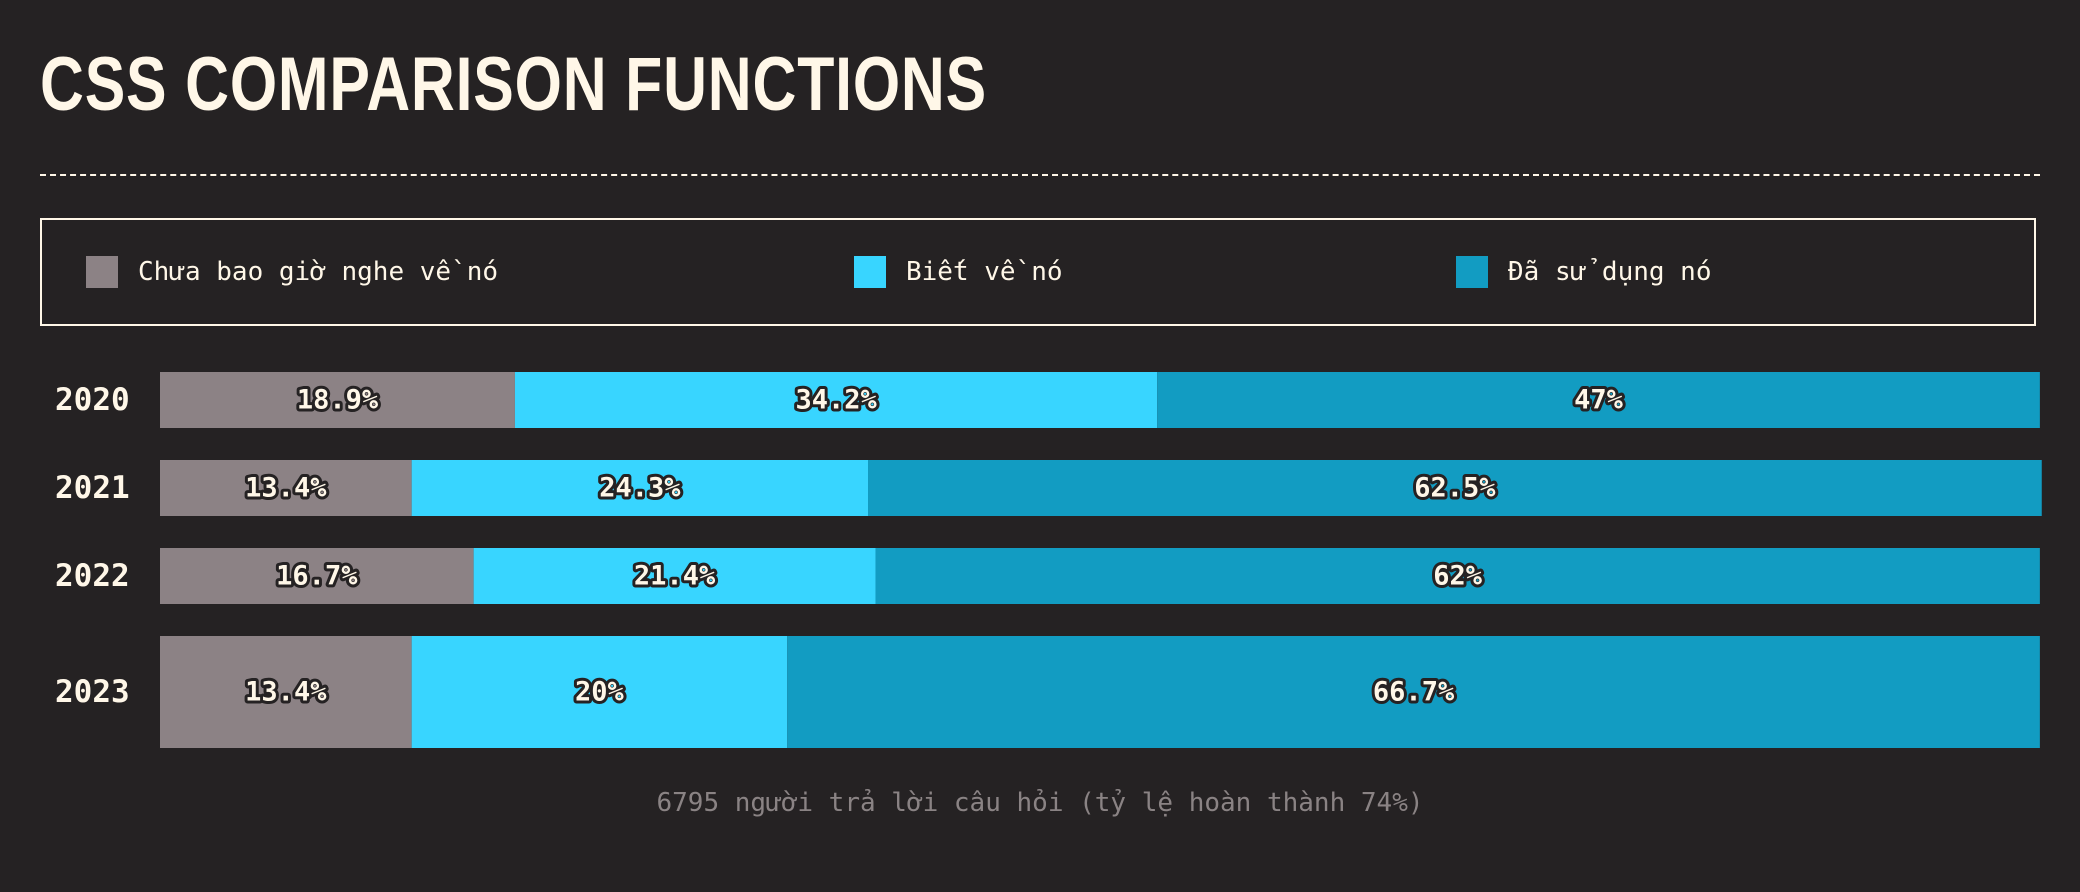 This screenshot has height=892, width=2080. I want to click on data-label-2021-never-heard: 13.4%, so click(286, 488).